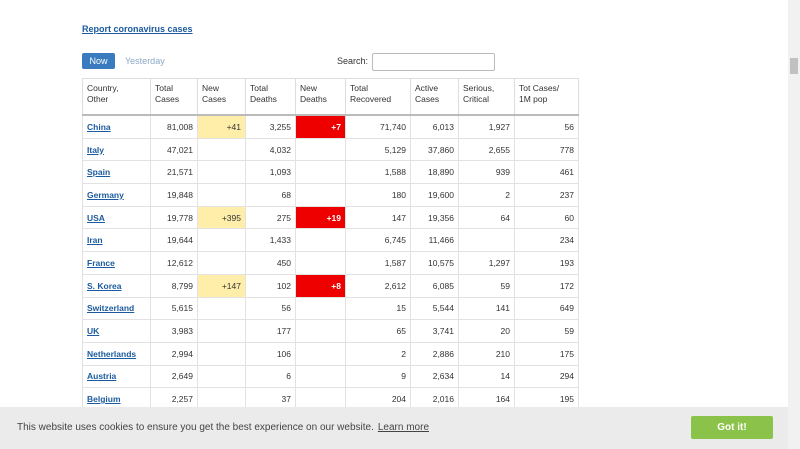 The image size is (800, 449). Describe the element at coordinates (378, 126) in the screenshot. I see `number-cell: 71,740` at that location.